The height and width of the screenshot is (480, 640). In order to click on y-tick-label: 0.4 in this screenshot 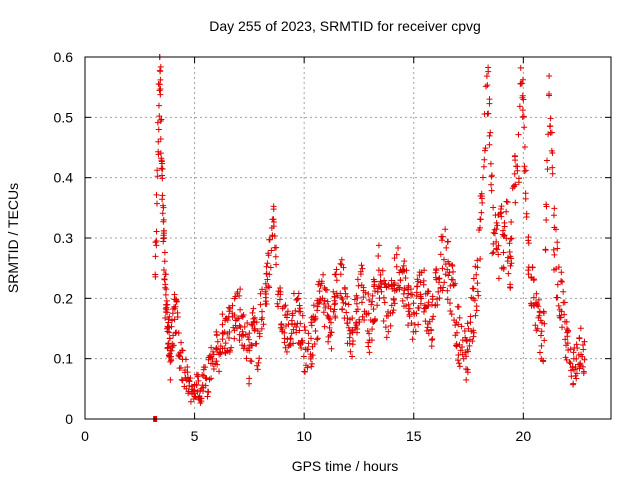, I will do `click(64, 178)`.